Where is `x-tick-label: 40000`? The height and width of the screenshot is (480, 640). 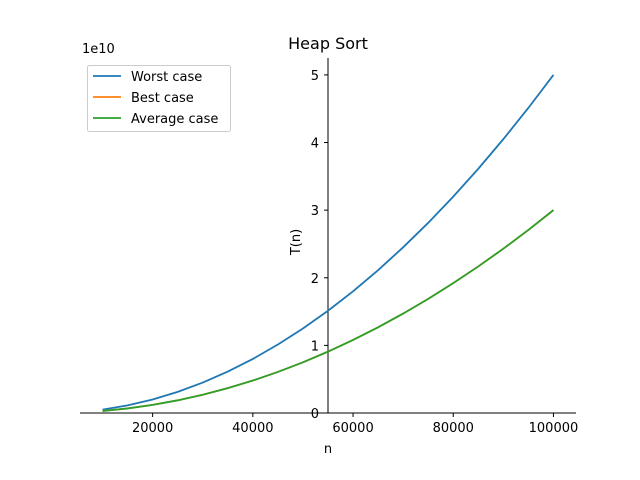 x-tick-label: 40000 is located at coordinates (252, 428).